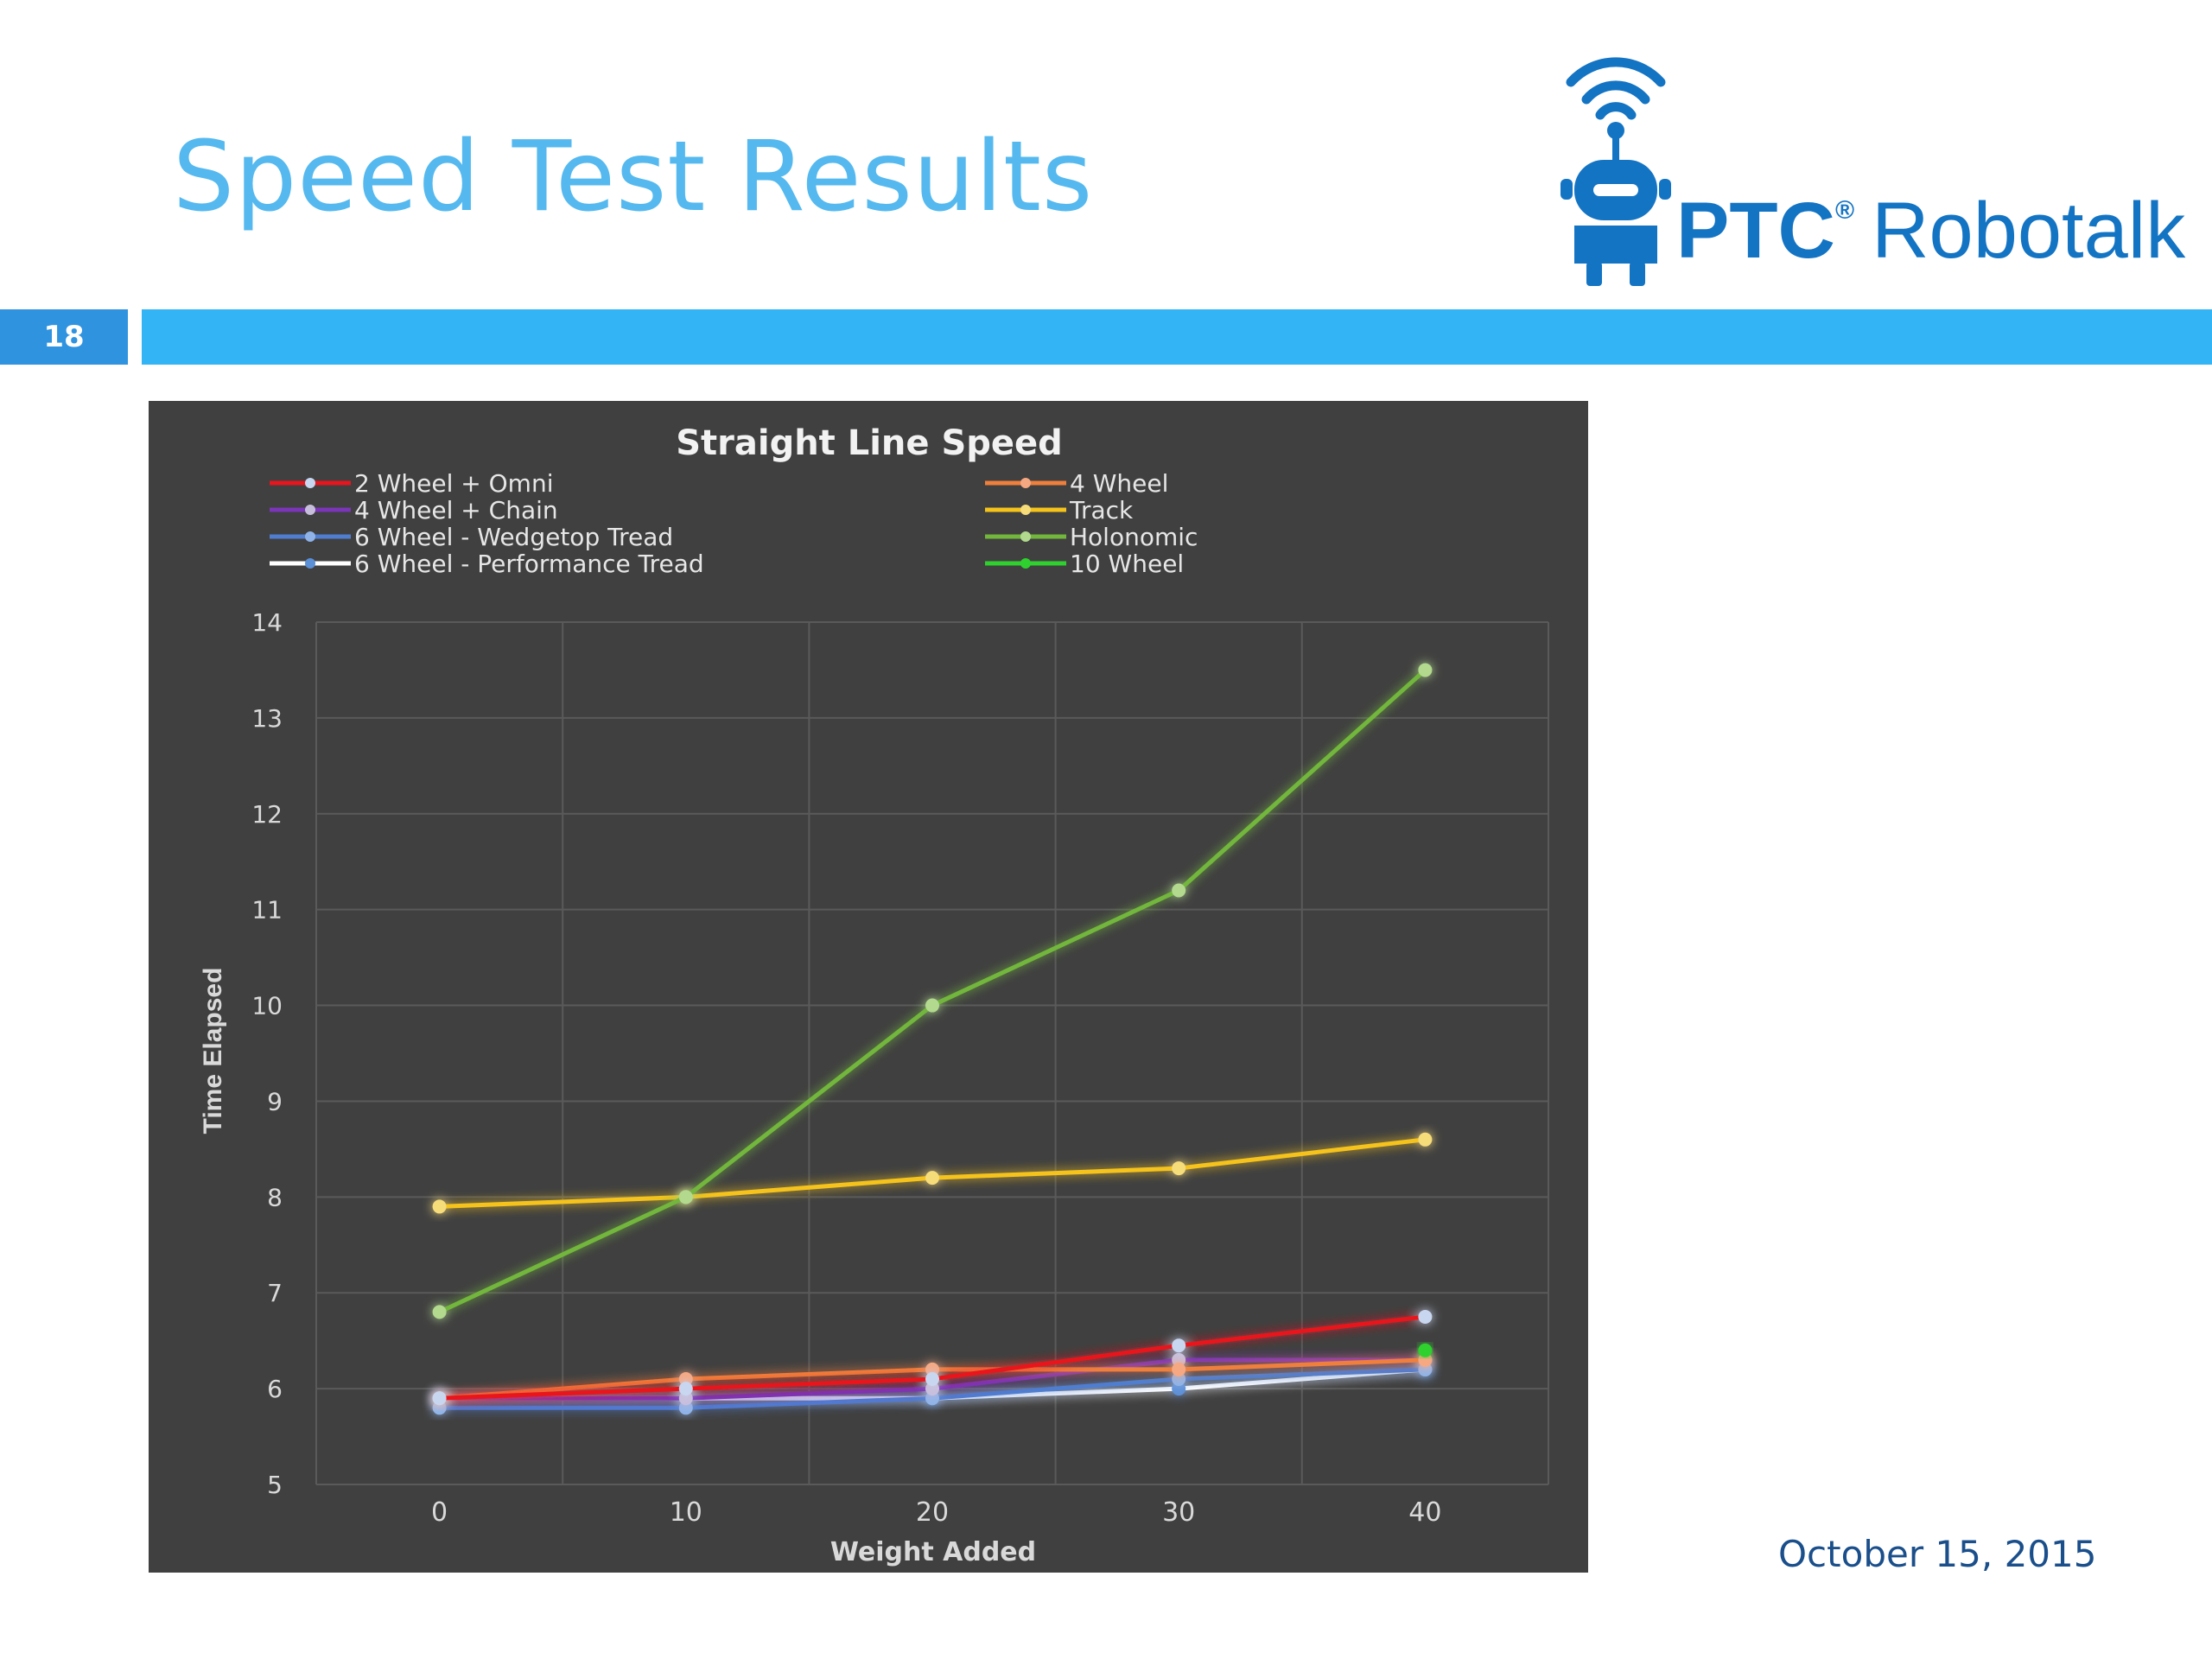  What do you see at coordinates (1870, 168) in the screenshot?
I see `ptc-robotalk-logo: PTC® Robotalk` at bounding box center [1870, 168].